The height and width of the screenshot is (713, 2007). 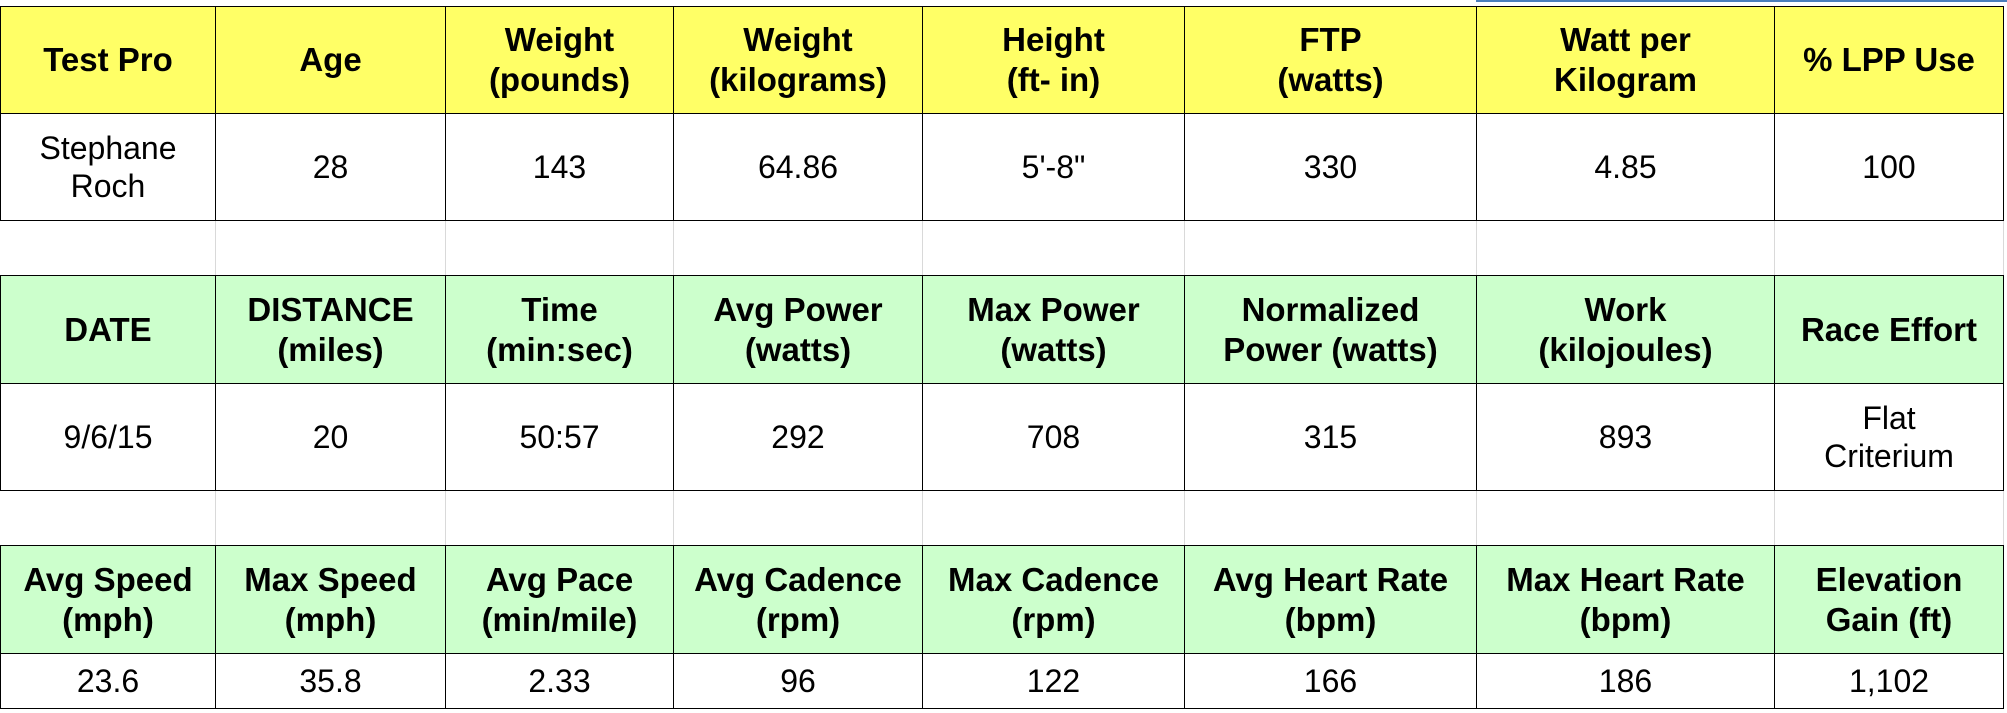 I want to click on data-cell: 1,102, so click(x=1889, y=681).